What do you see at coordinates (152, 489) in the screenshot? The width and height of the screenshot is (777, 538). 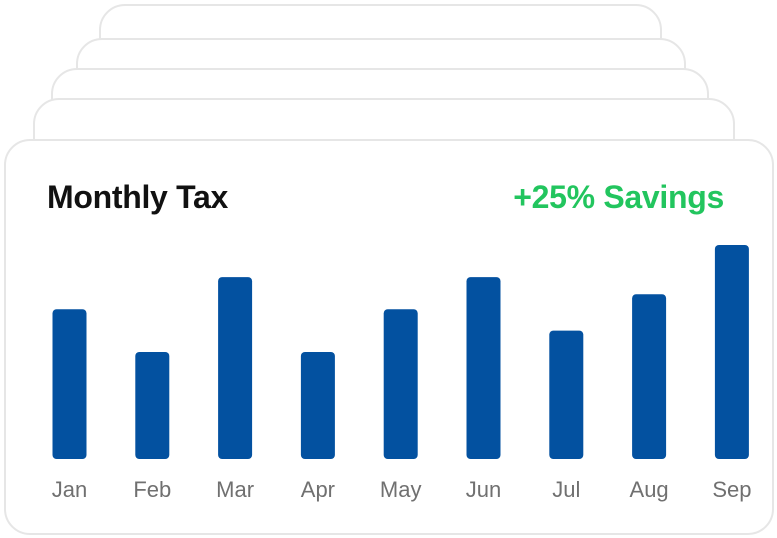 I see `x-tick-label-feb: Feb` at bounding box center [152, 489].